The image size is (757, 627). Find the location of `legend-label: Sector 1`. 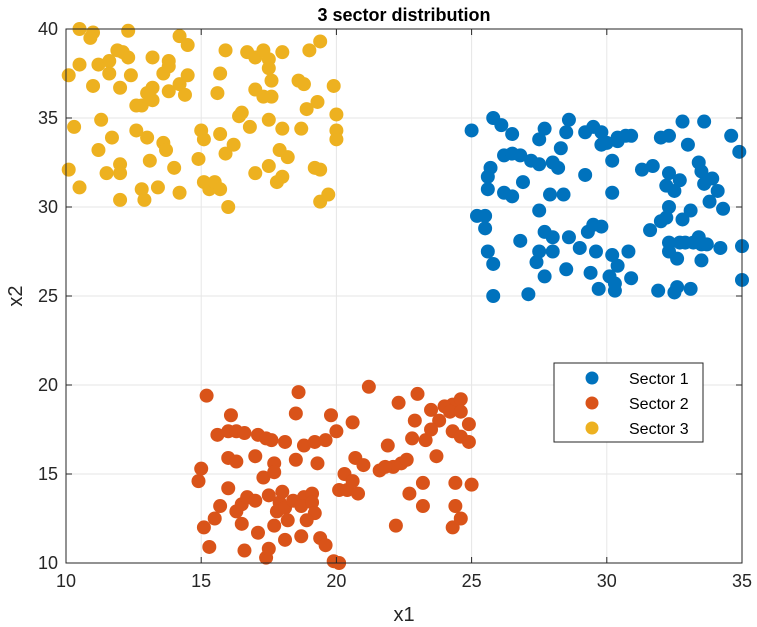

legend-label: Sector 1 is located at coordinates (659, 379).